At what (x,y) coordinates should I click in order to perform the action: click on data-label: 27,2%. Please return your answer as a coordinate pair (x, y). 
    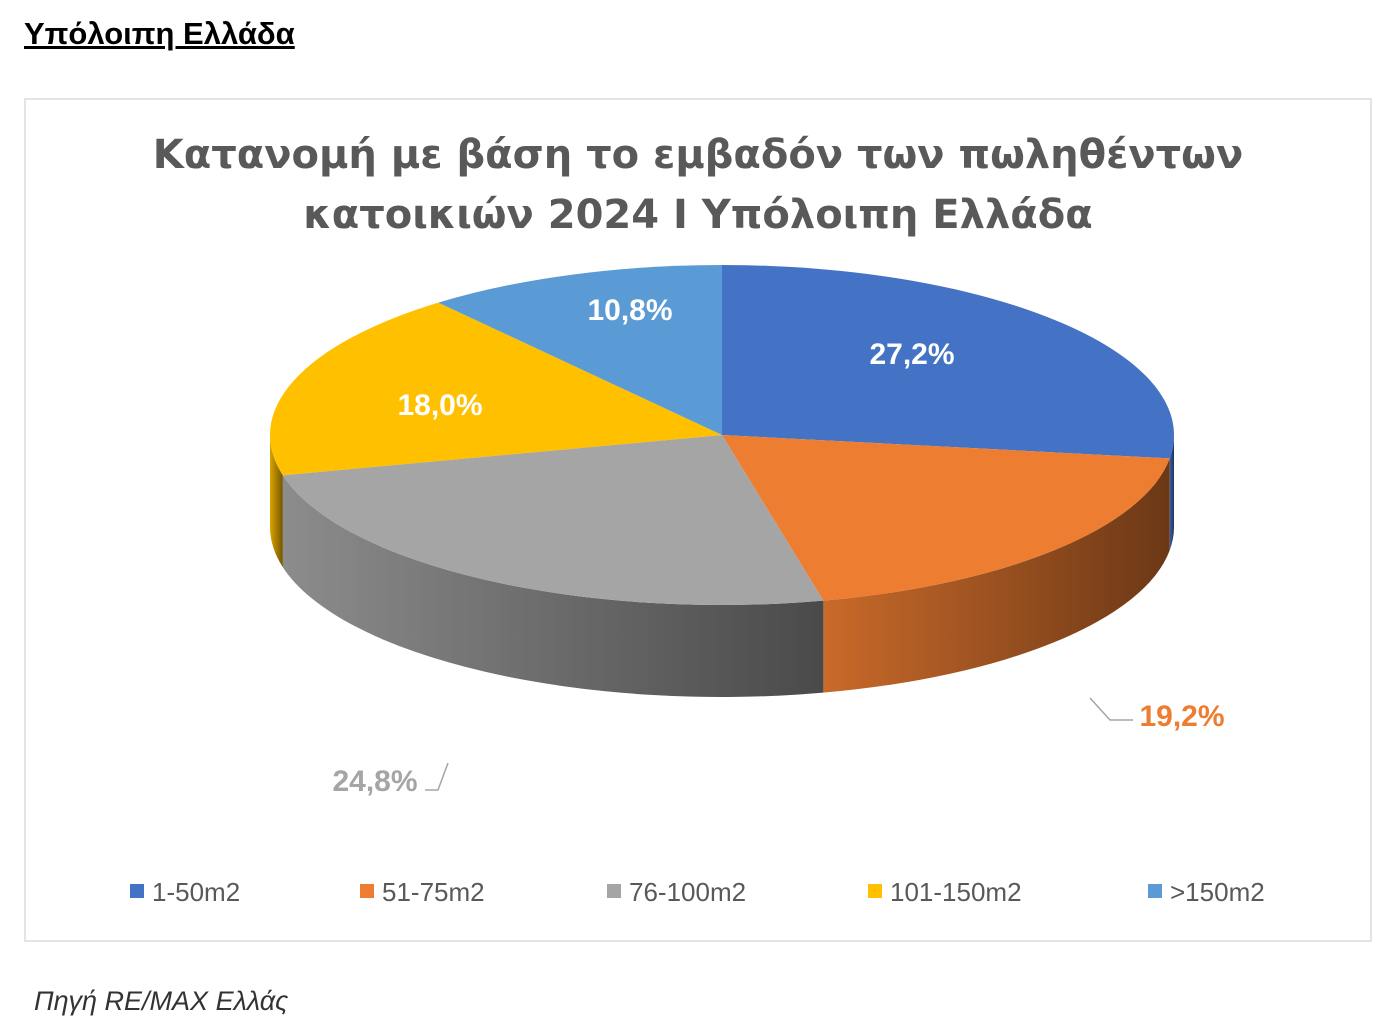
    Looking at the image, I should click on (911, 354).